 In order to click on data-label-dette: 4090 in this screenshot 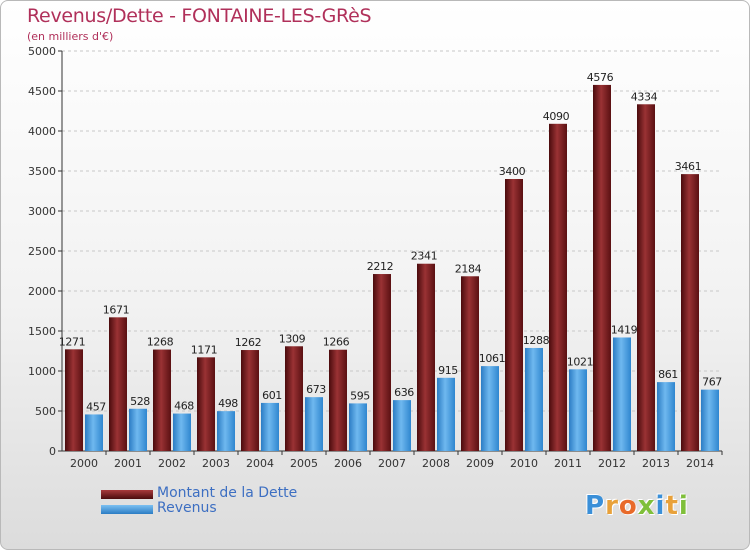, I will do `click(556, 116)`.